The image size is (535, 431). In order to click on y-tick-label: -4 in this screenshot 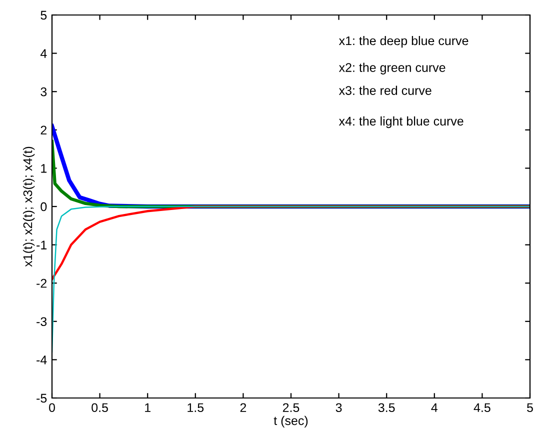, I will do `click(41, 360)`.